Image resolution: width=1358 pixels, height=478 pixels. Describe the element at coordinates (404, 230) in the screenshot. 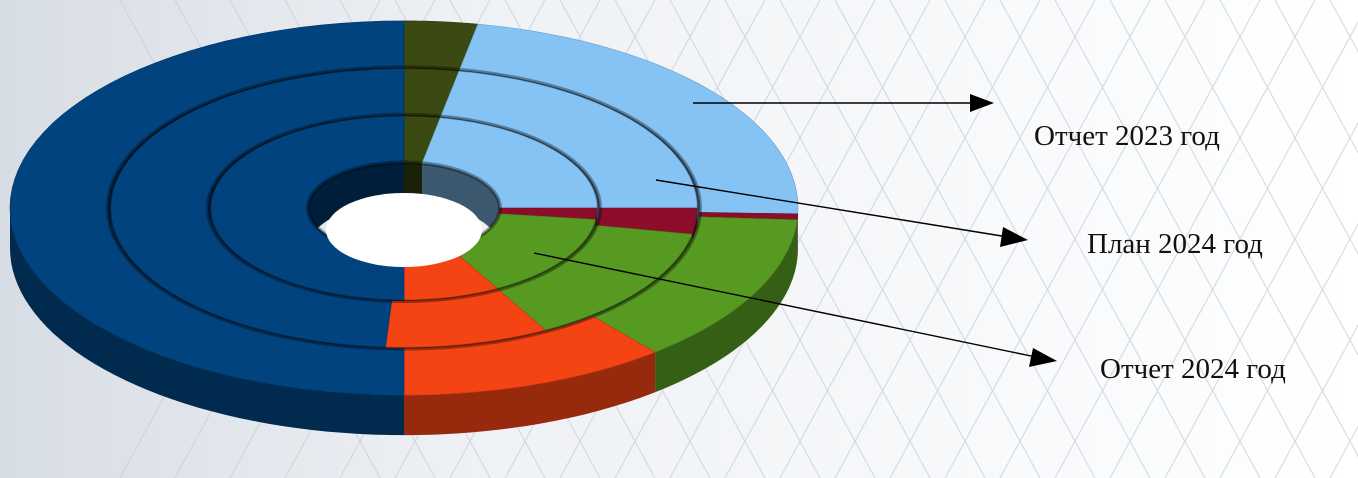

I see `donut-center-hole` at that location.